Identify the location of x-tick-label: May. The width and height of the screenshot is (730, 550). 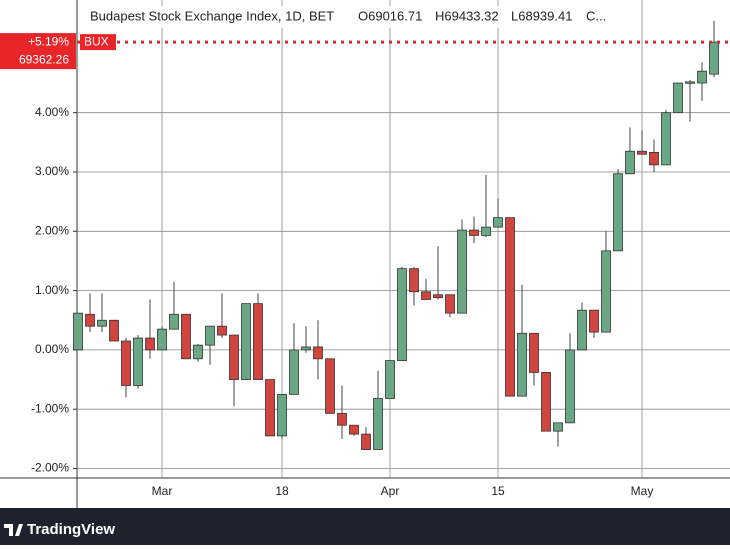
(642, 491).